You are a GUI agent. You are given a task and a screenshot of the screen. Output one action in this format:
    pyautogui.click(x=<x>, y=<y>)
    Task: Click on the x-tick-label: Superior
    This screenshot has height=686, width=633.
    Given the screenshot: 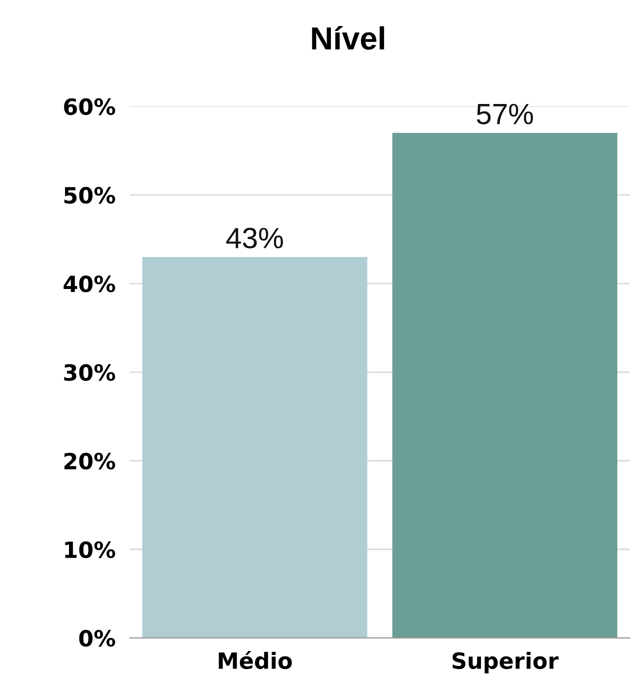 What is the action you would take?
    pyautogui.click(x=505, y=663)
    